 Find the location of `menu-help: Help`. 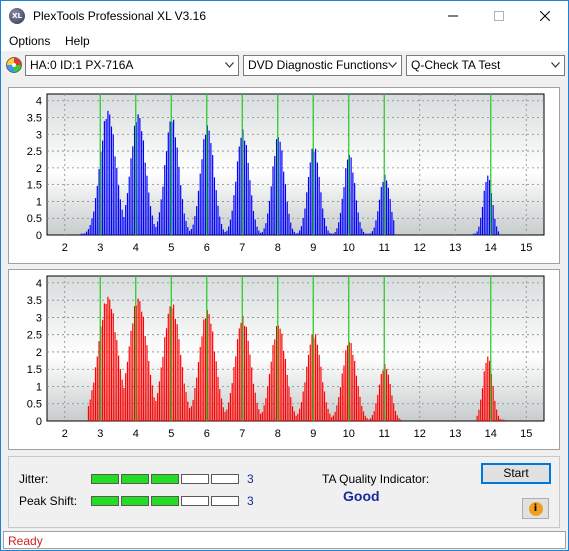

menu-help: Help is located at coordinates (77, 41).